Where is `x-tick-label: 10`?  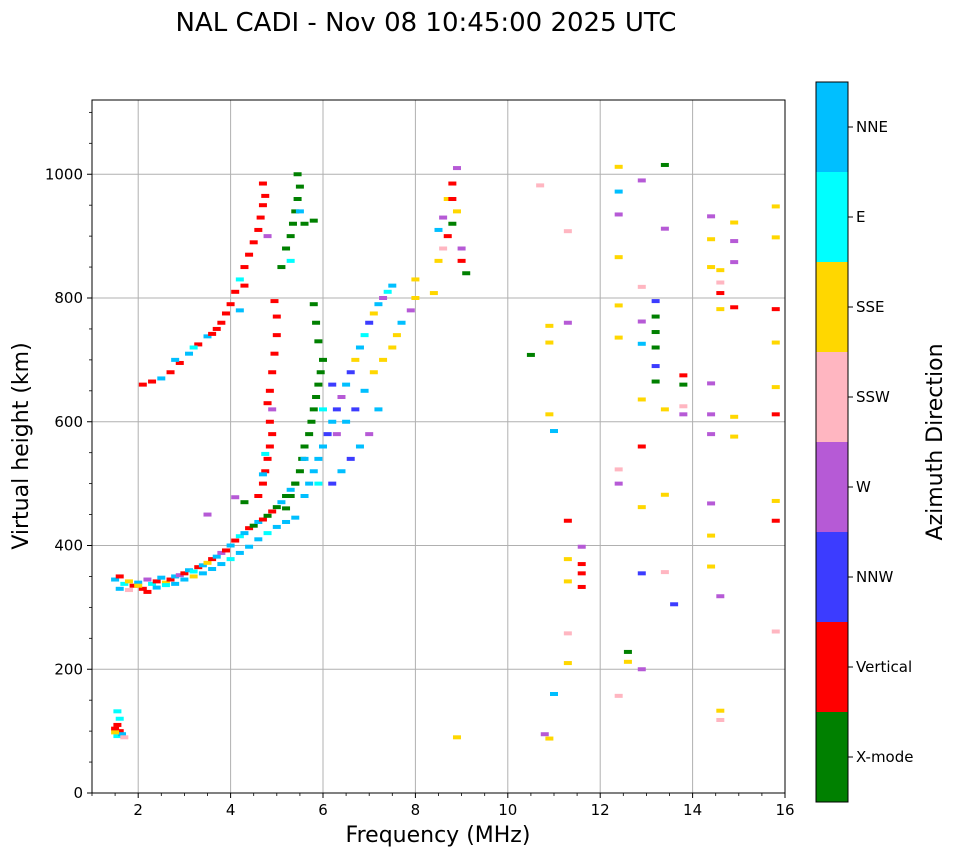
x-tick-label: 10 is located at coordinates (507, 810).